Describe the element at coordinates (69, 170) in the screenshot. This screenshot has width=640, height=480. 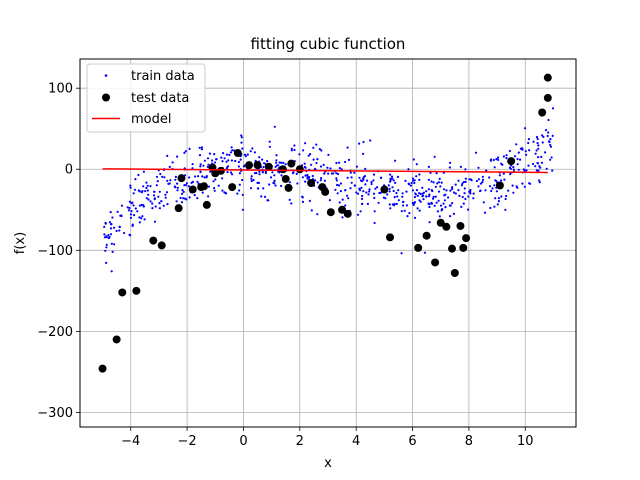
I see `y-tick-label: 0` at that location.